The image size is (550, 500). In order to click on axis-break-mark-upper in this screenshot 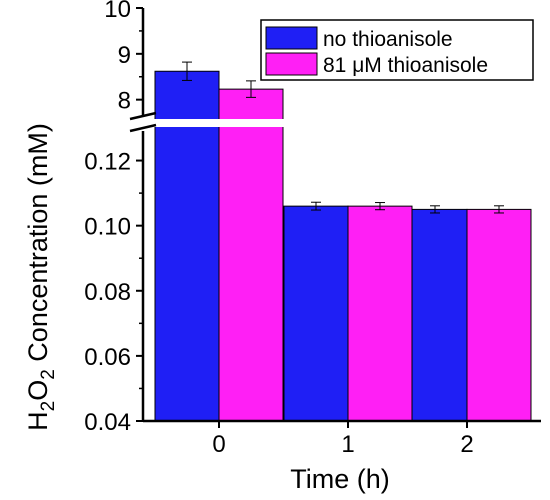, I will do `click(143, 116)`.